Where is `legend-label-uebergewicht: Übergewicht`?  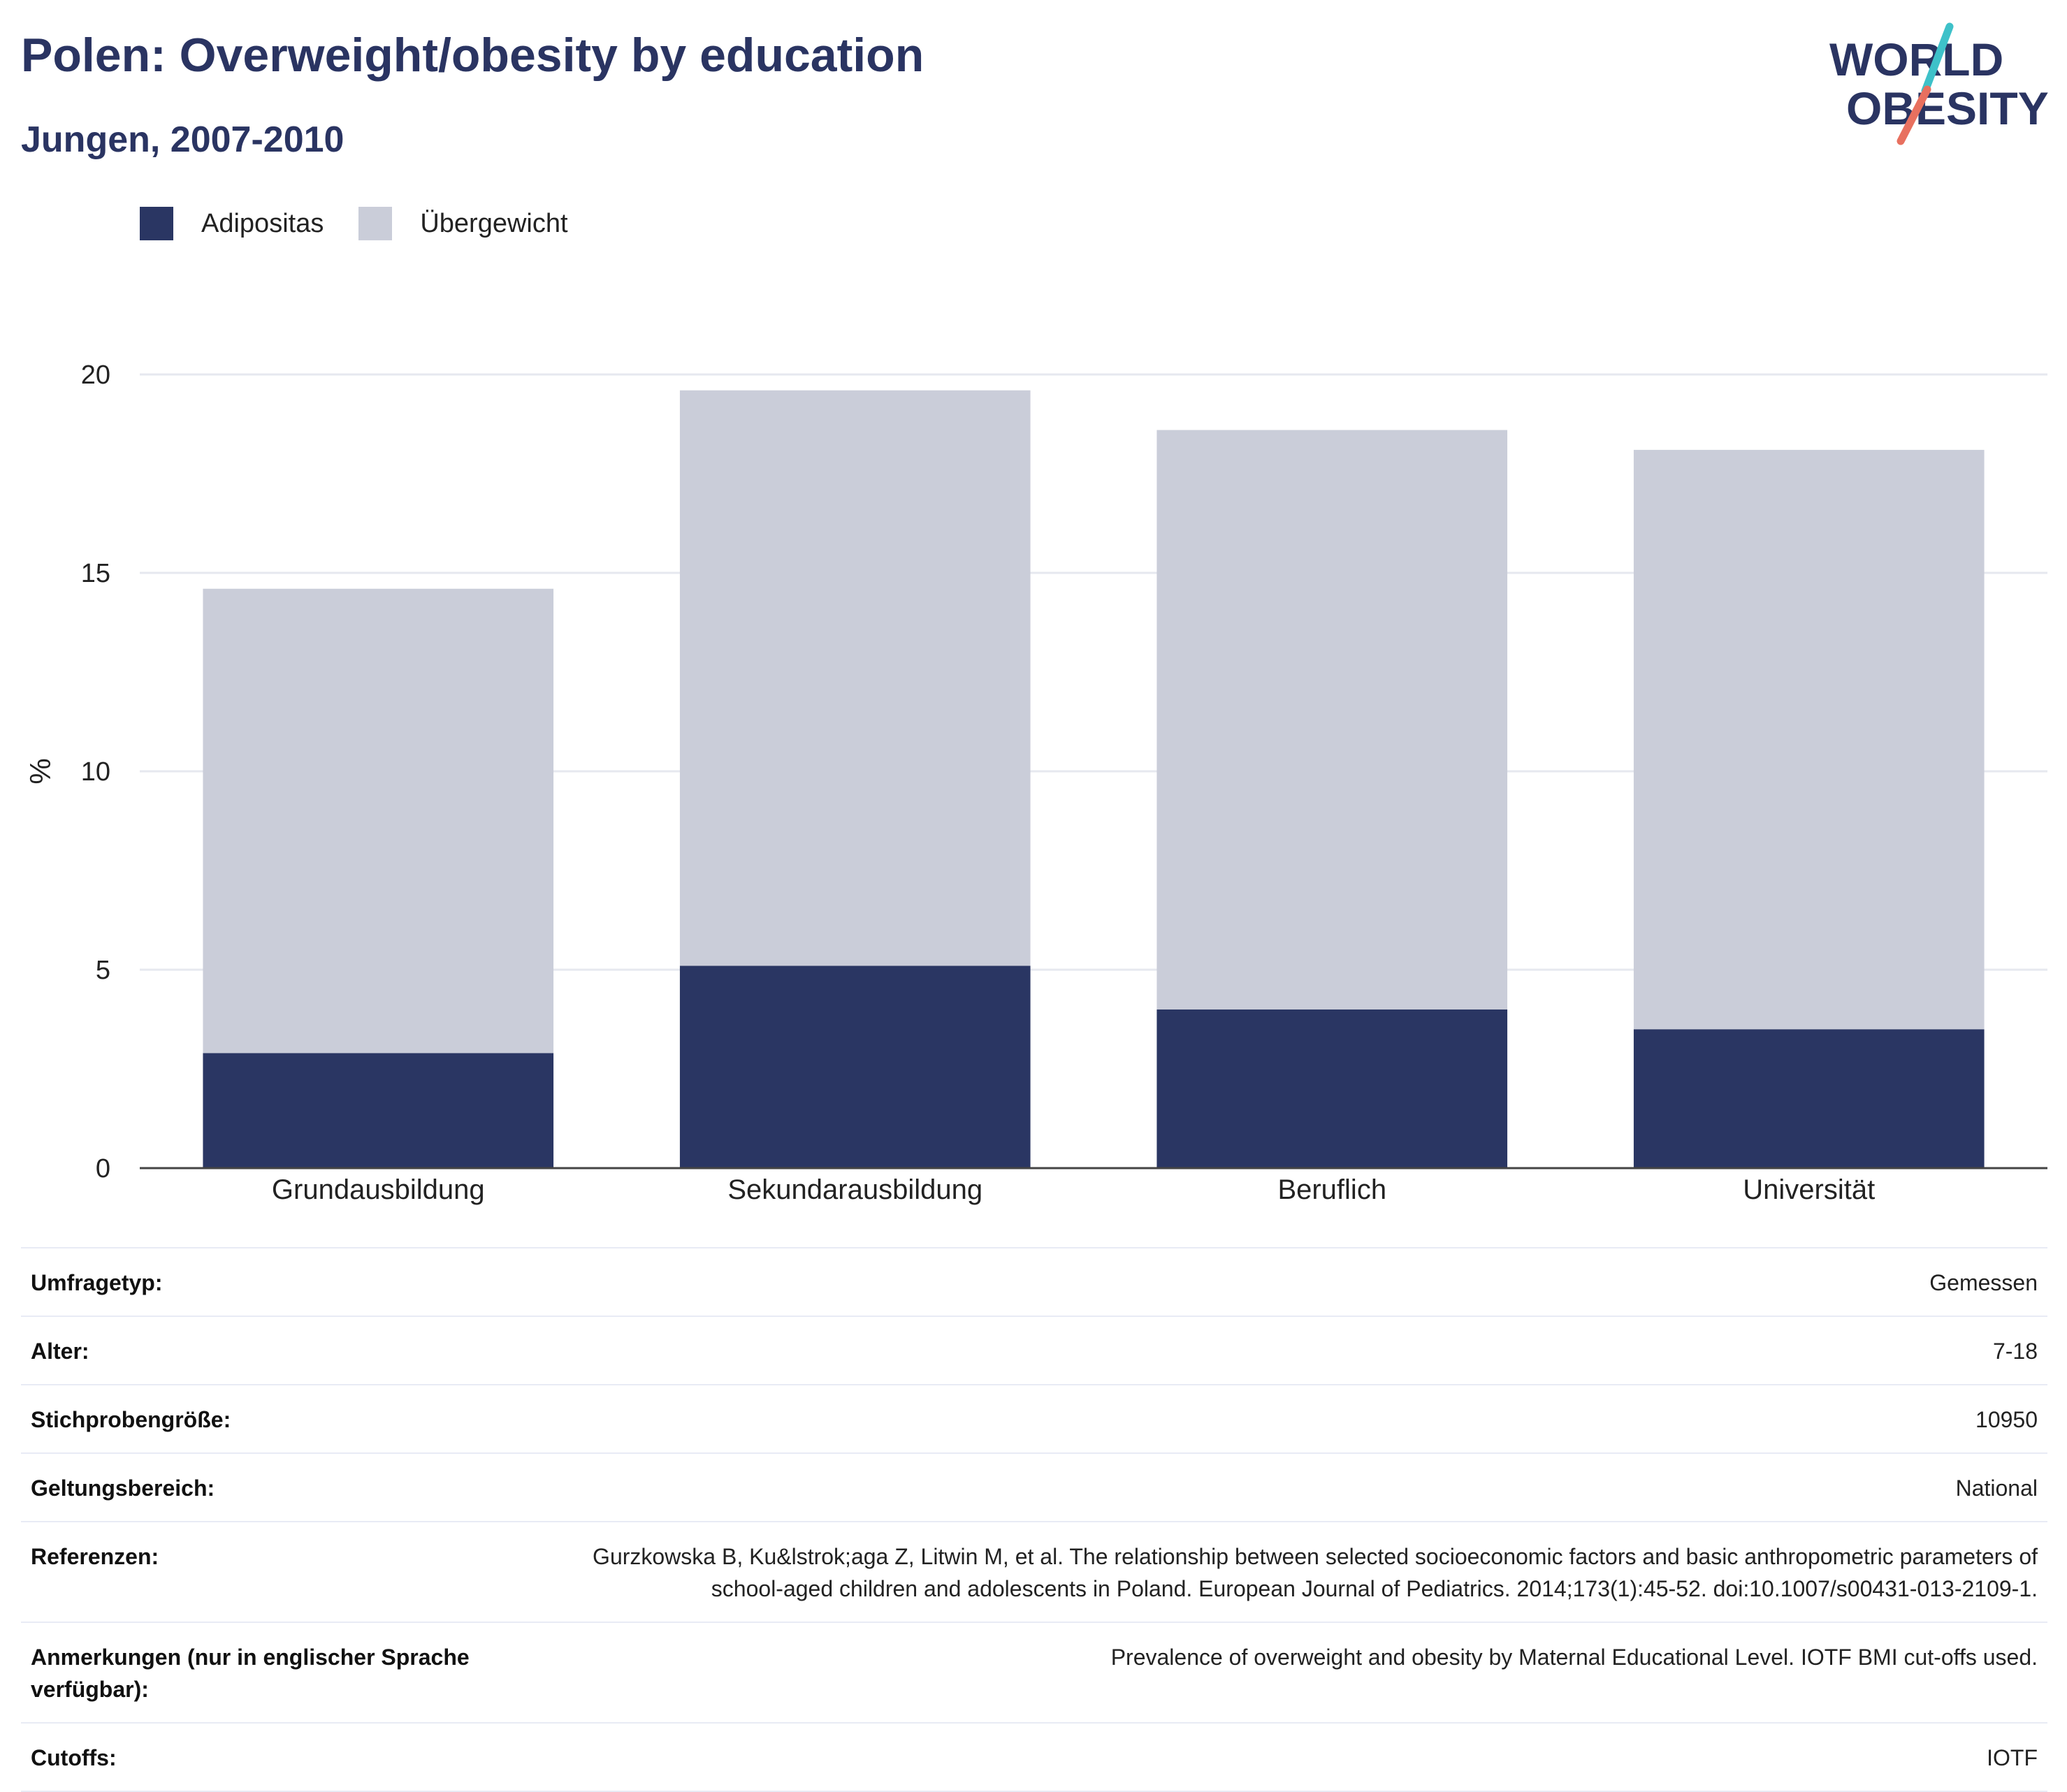 legend-label-uebergewicht: Übergewicht is located at coordinates (494, 223).